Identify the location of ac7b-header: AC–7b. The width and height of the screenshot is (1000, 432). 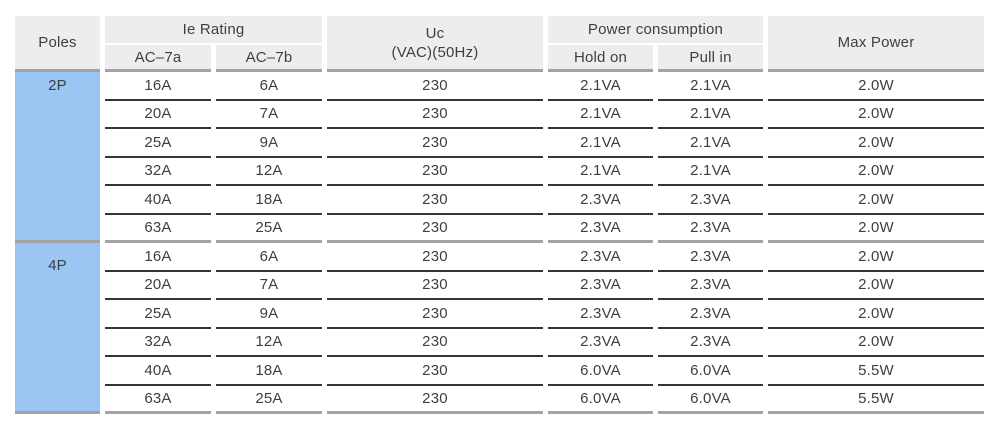
(269, 57).